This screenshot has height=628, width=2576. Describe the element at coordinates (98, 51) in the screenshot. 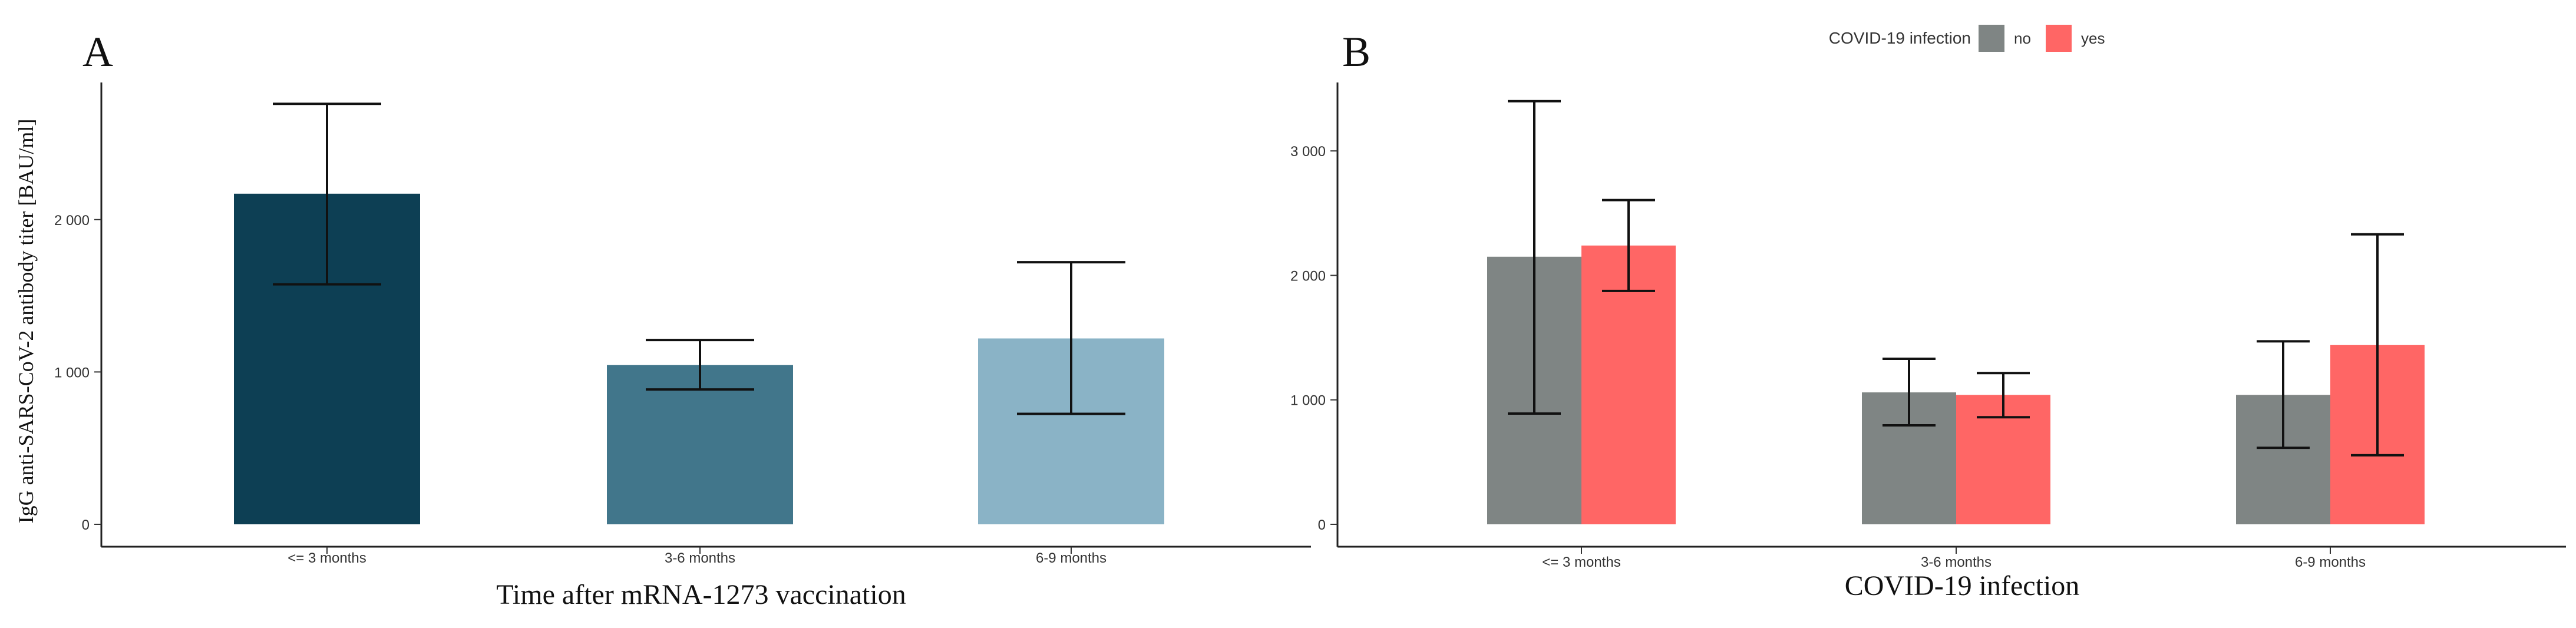

I see `panel-a-letter: A` at that location.